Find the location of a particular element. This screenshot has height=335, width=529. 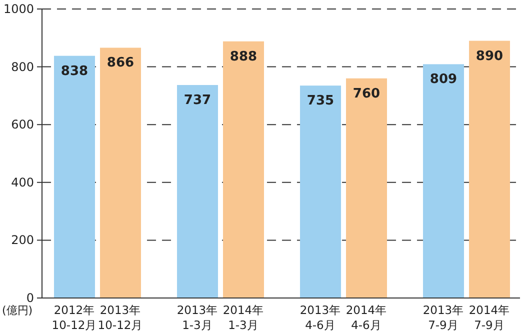

y-tick-label: 0 is located at coordinates (30, 298).